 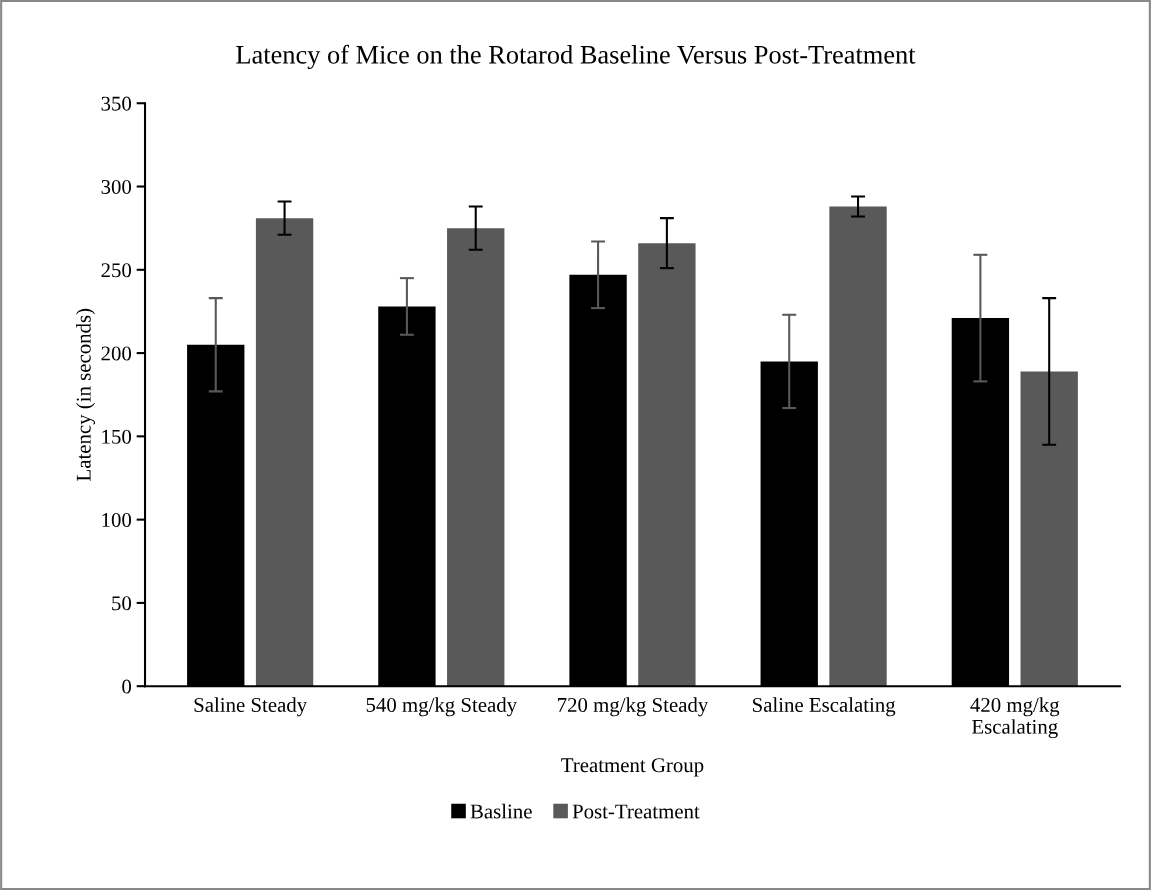 I want to click on y-tick-label: 250, so click(x=116, y=270).